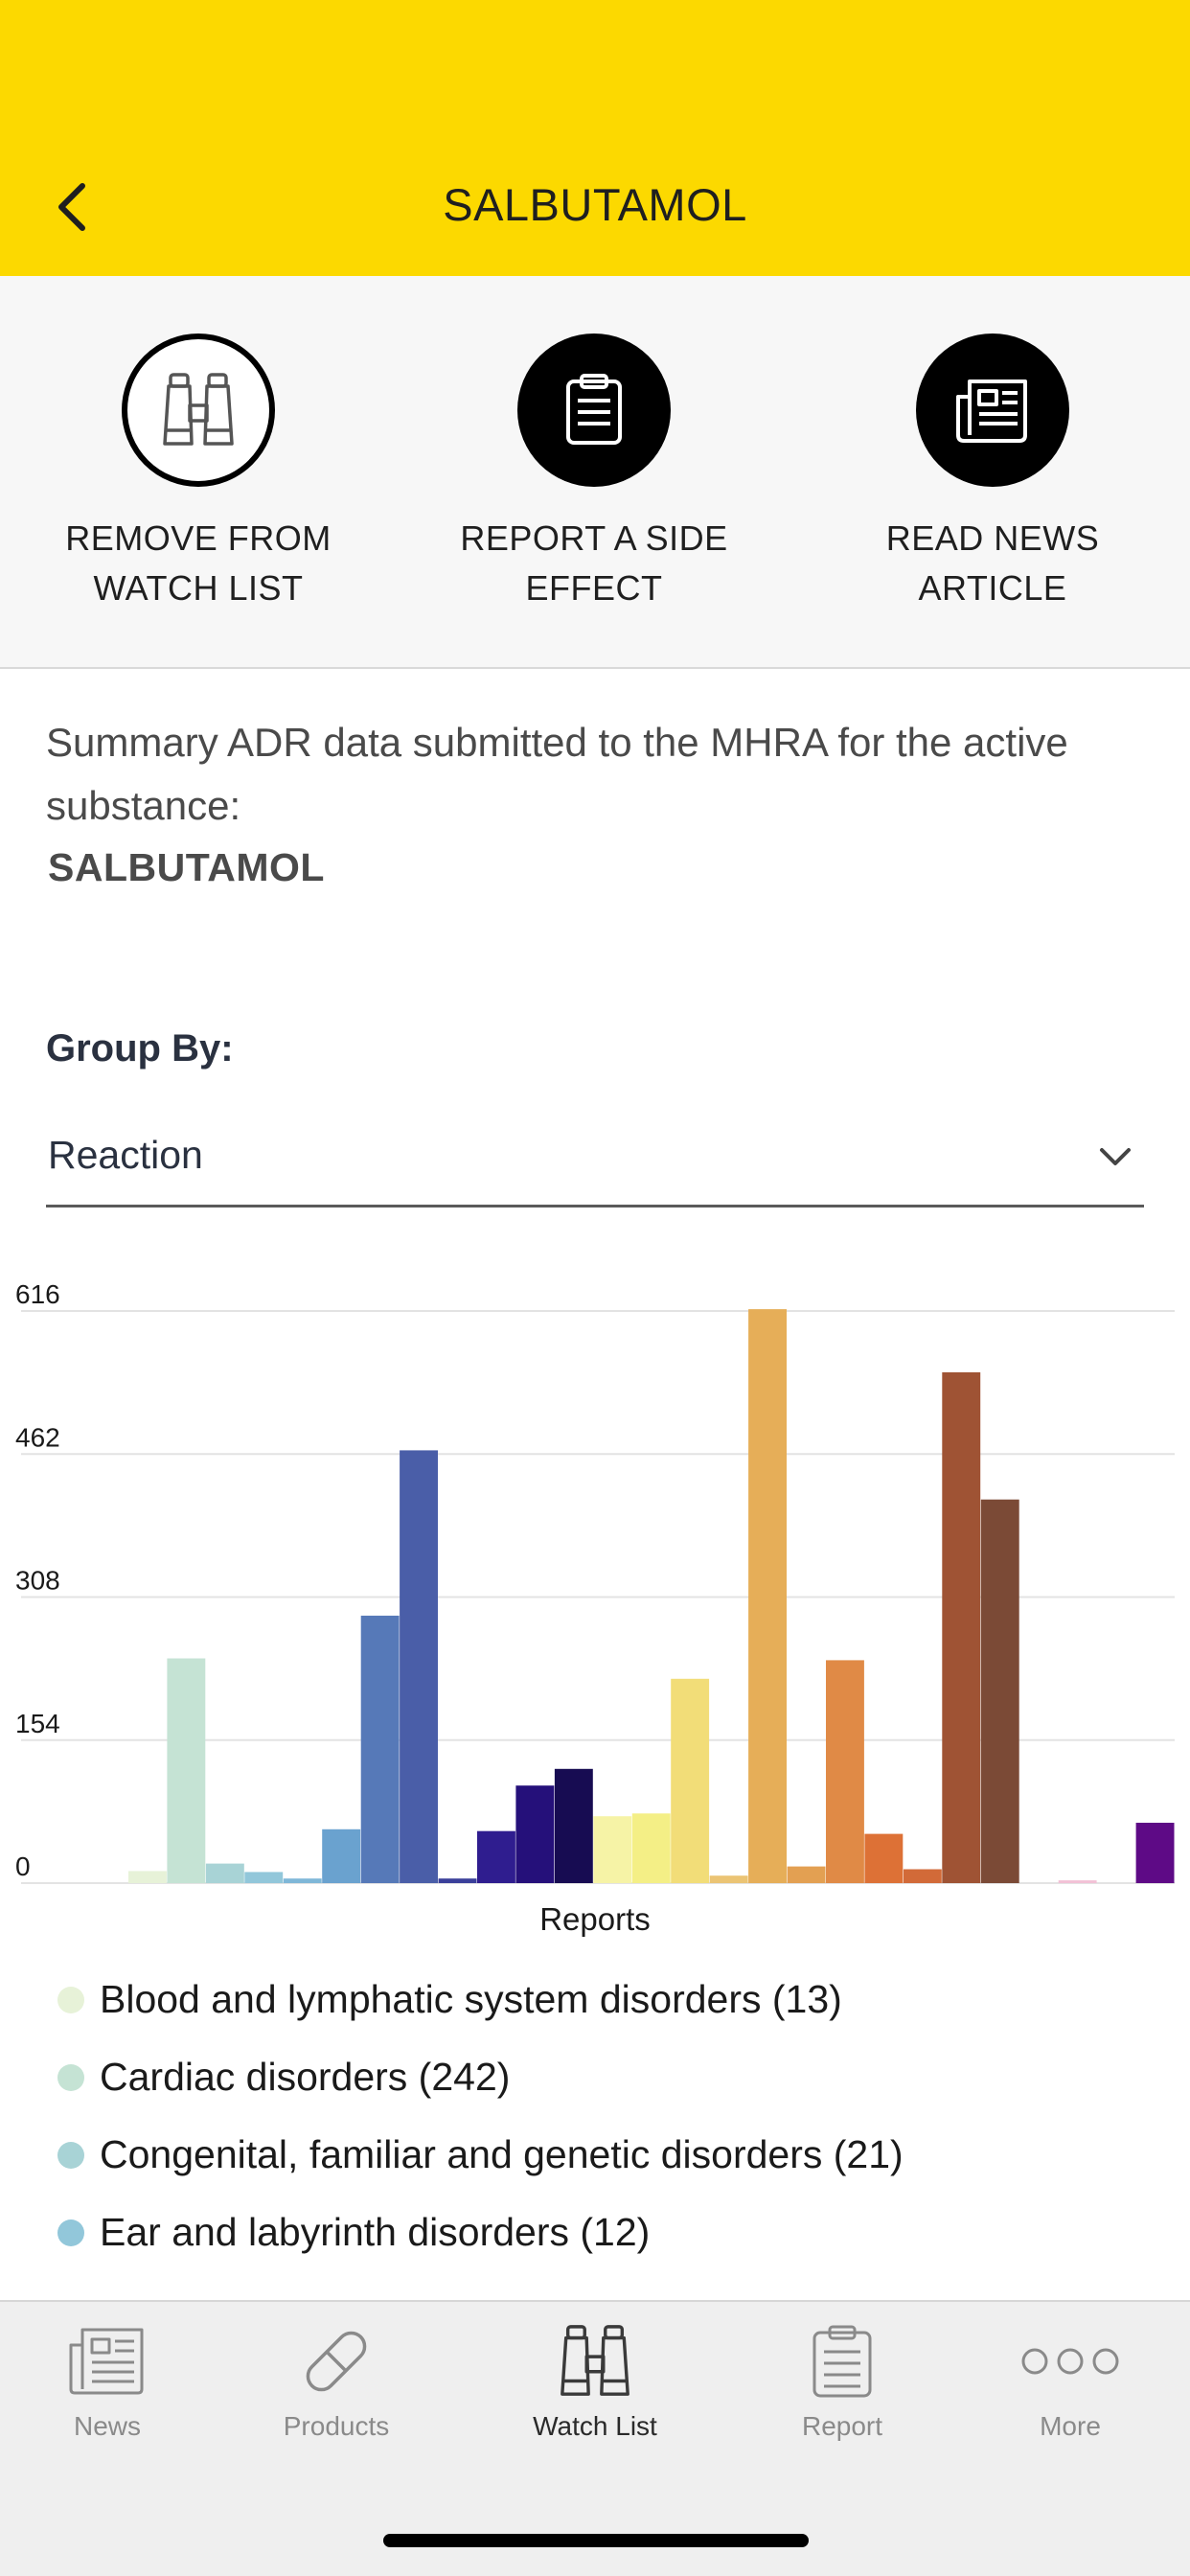  Describe the element at coordinates (38, 1437) in the screenshot. I see `y-tick-label: 462` at that location.